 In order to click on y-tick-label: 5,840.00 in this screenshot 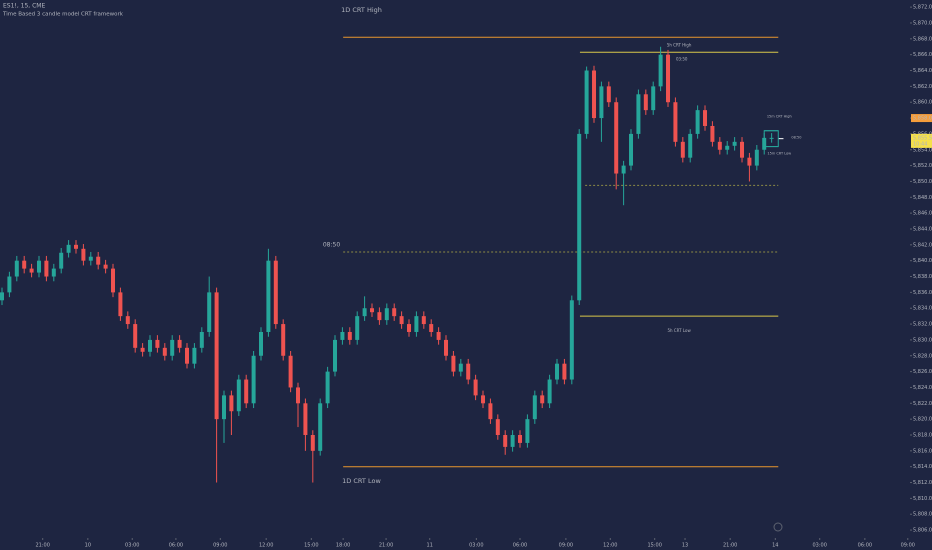, I will do `click(922, 261)`.